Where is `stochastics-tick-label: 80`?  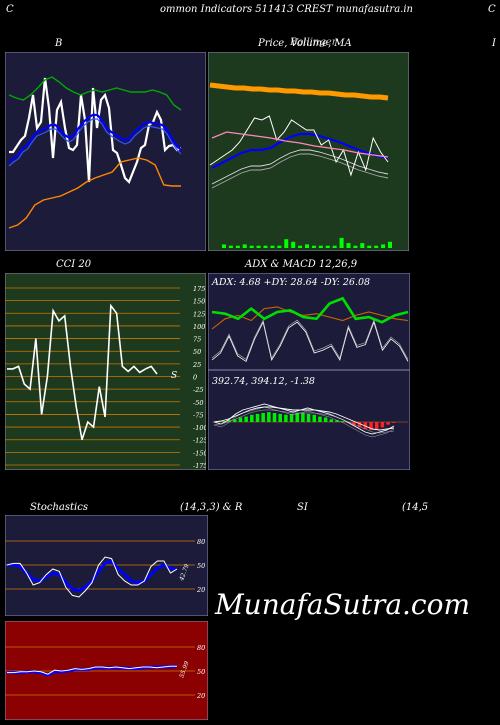
stochastics-tick-label: 80 is located at coordinates (201, 542).